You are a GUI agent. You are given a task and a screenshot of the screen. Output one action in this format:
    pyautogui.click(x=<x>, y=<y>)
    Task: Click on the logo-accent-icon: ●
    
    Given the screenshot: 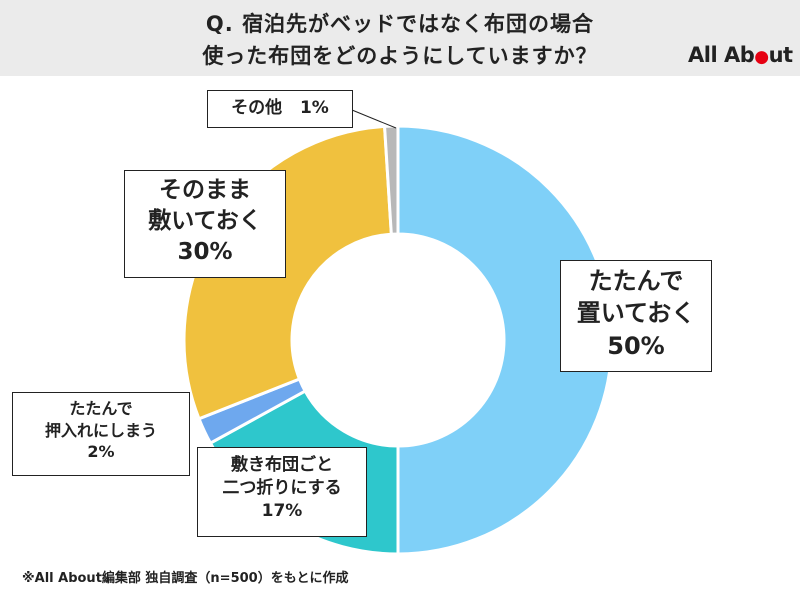 What is the action you would take?
    pyautogui.click(x=761, y=57)
    